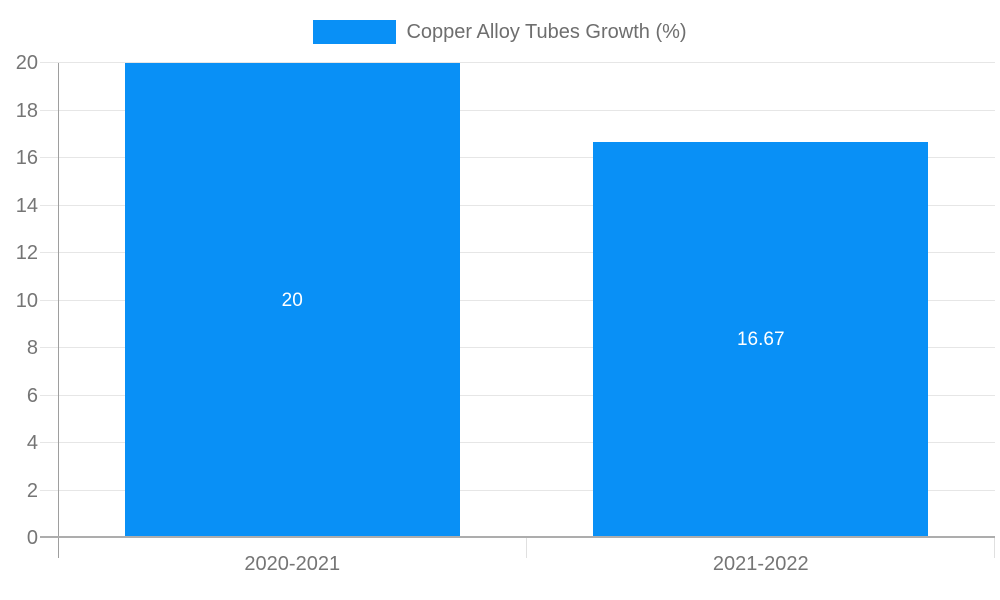 Image resolution: width=1000 pixels, height=600 pixels. I want to click on y-tick-label-14: 14, so click(26, 205).